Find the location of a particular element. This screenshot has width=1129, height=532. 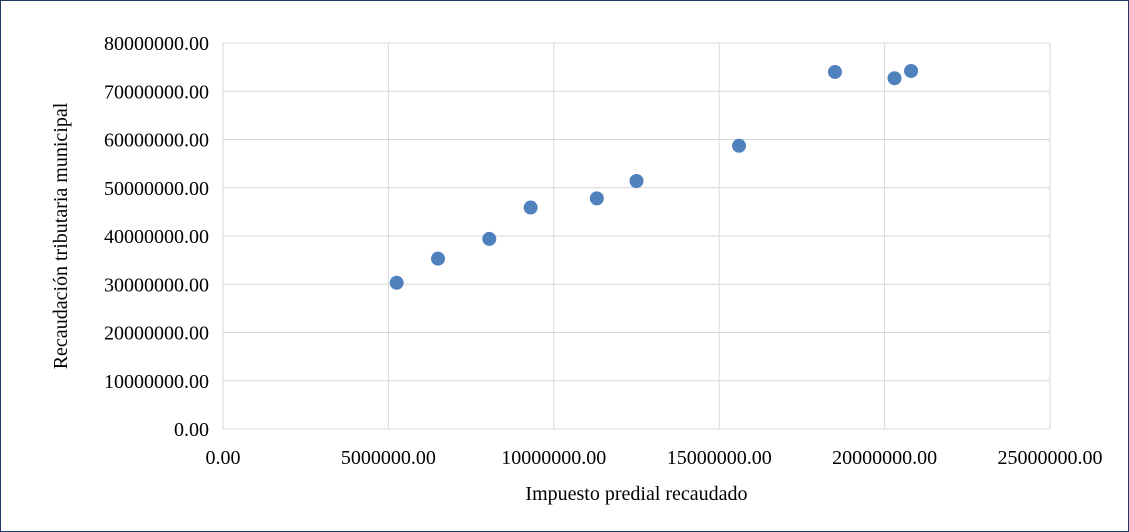

y-tick-label: 0.00 is located at coordinates (191, 430).